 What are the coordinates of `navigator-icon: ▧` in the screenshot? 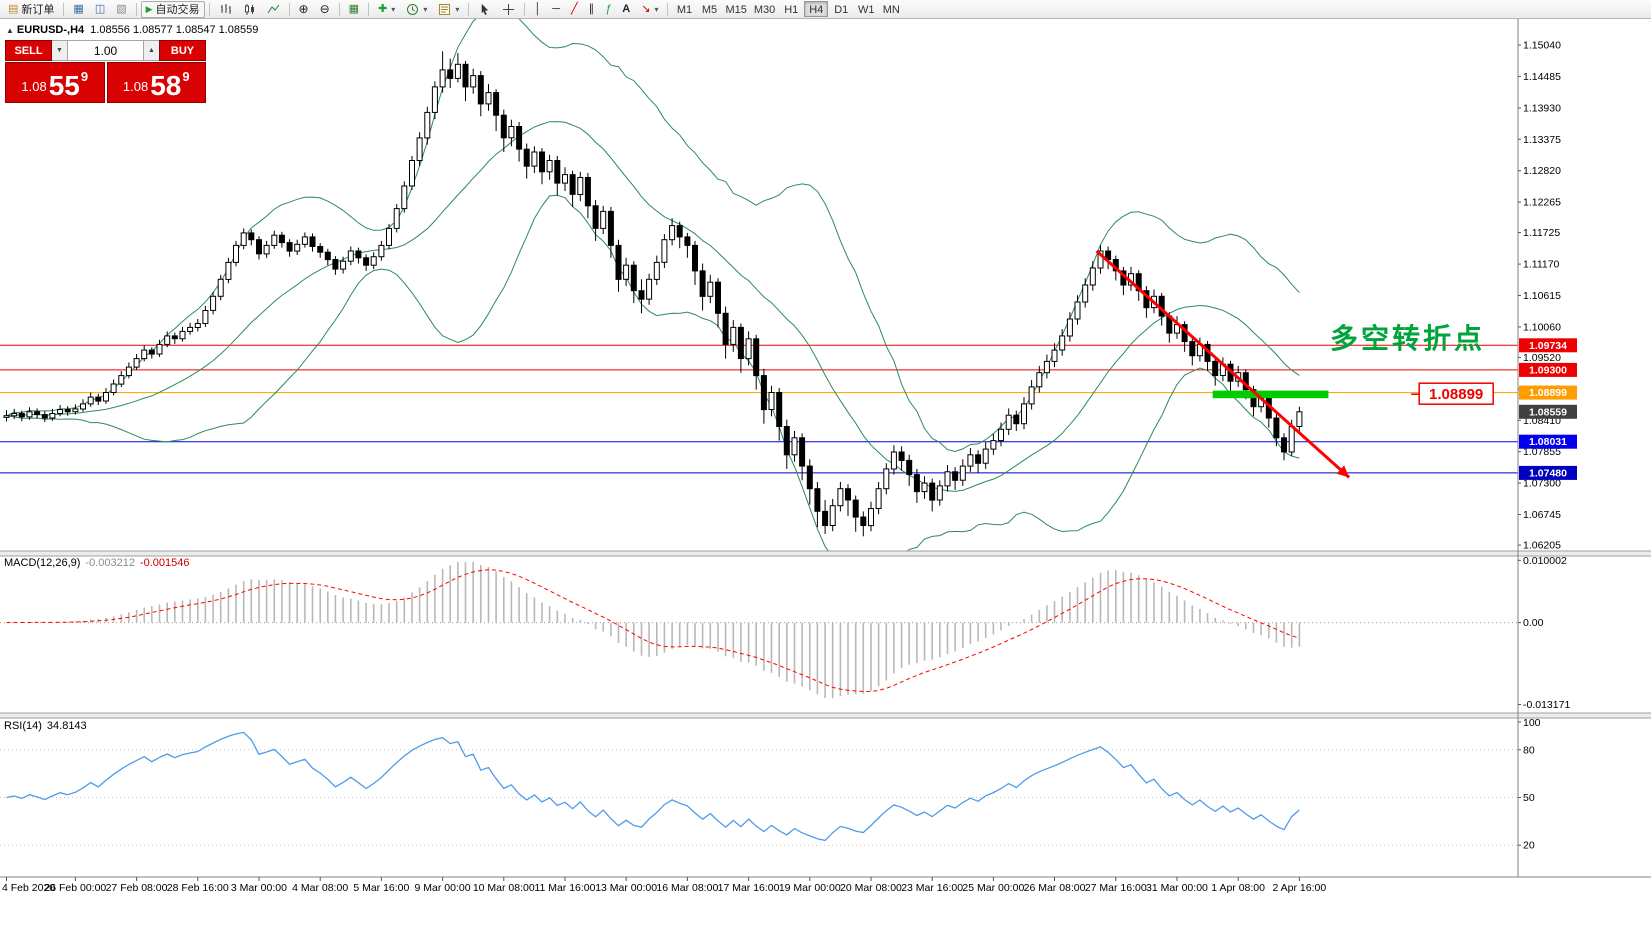 It's located at (121, 8).